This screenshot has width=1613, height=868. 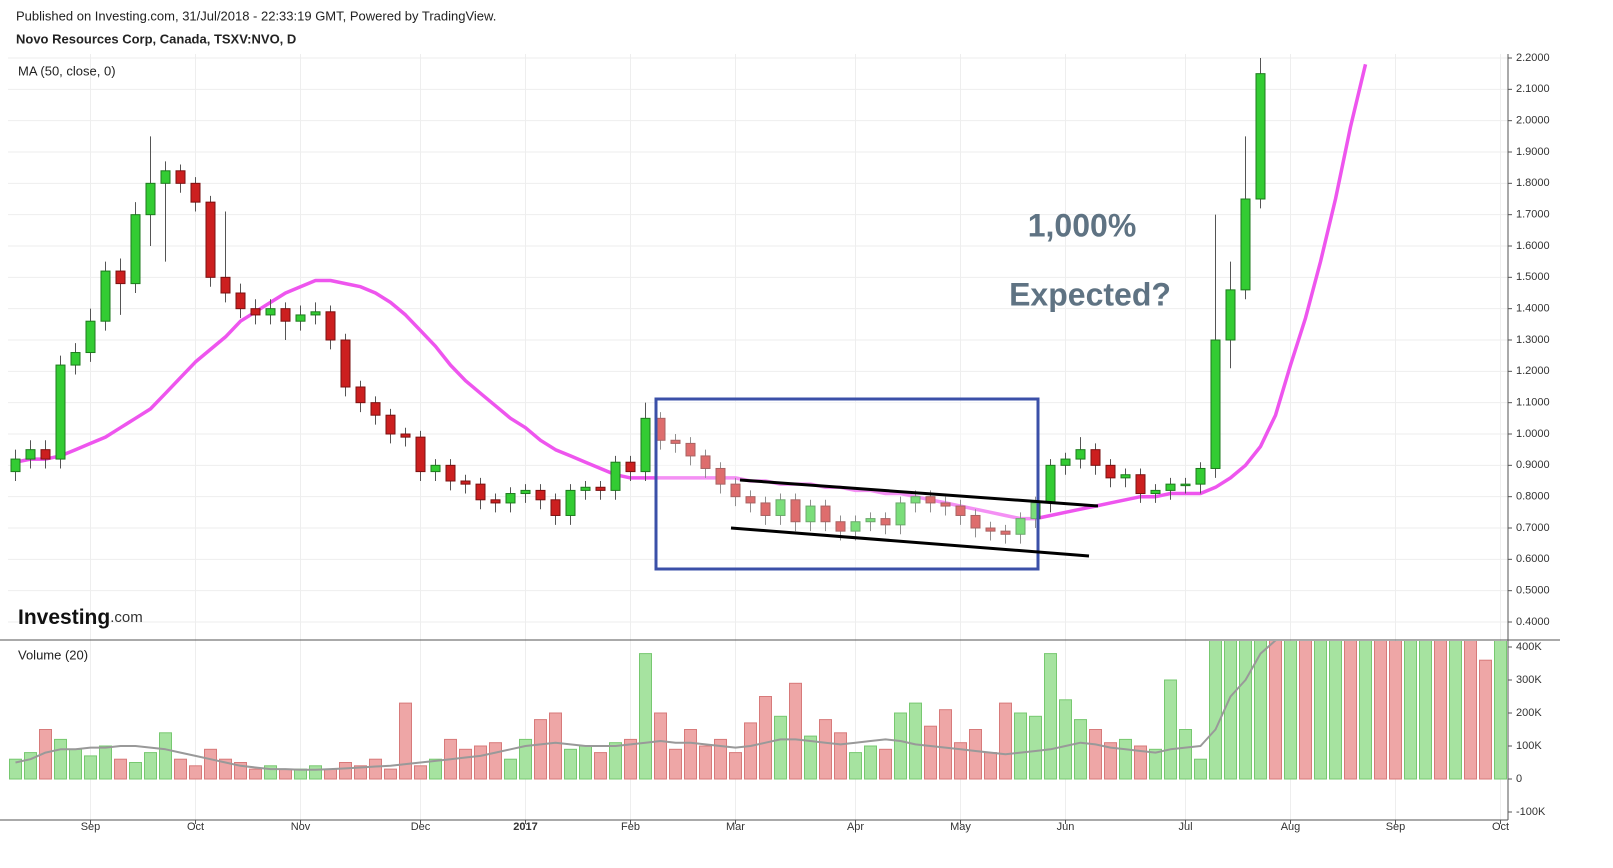 I want to click on y-tick-label: 1.8000, so click(x=1533, y=183).